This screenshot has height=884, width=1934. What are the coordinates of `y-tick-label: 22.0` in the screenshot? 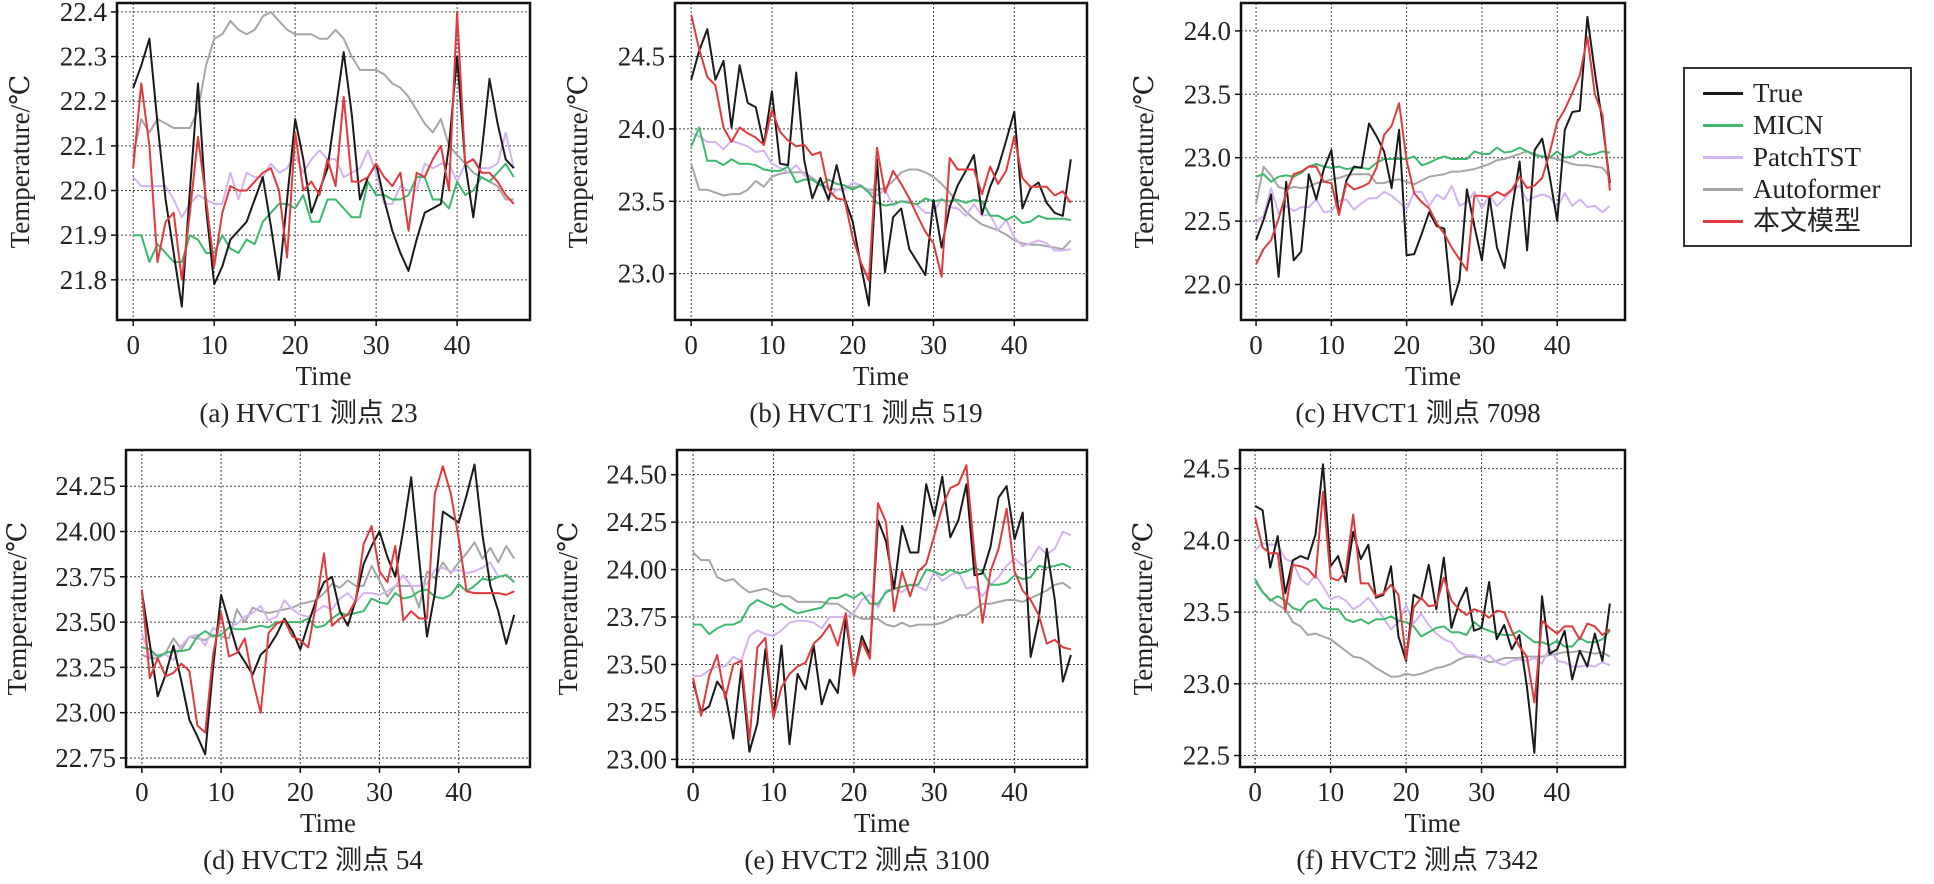 It's located at (1207, 284).